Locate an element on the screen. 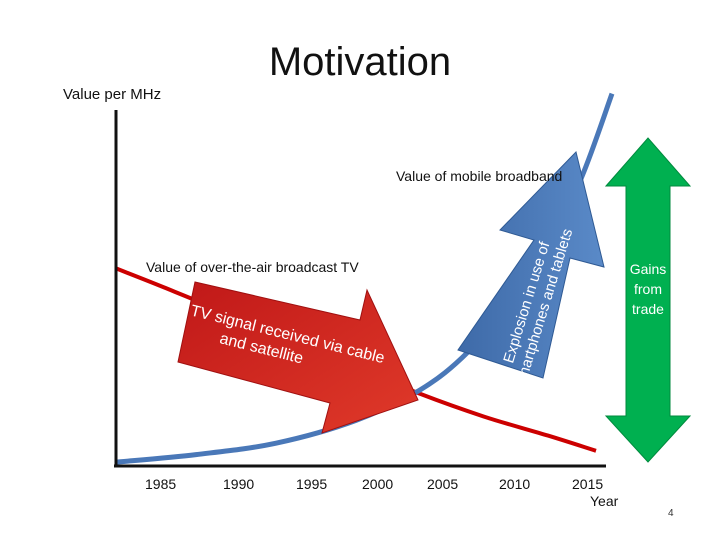 This screenshot has height=540, width=720. gains-from-trade-arrow: Gains from trade is located at coordinates (648, 300).